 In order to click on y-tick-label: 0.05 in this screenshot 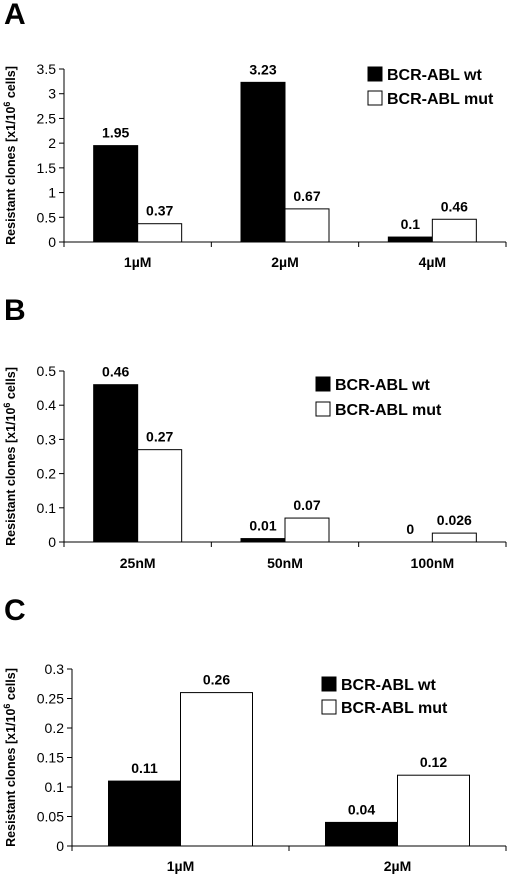, I will do `click(50, 817)`.